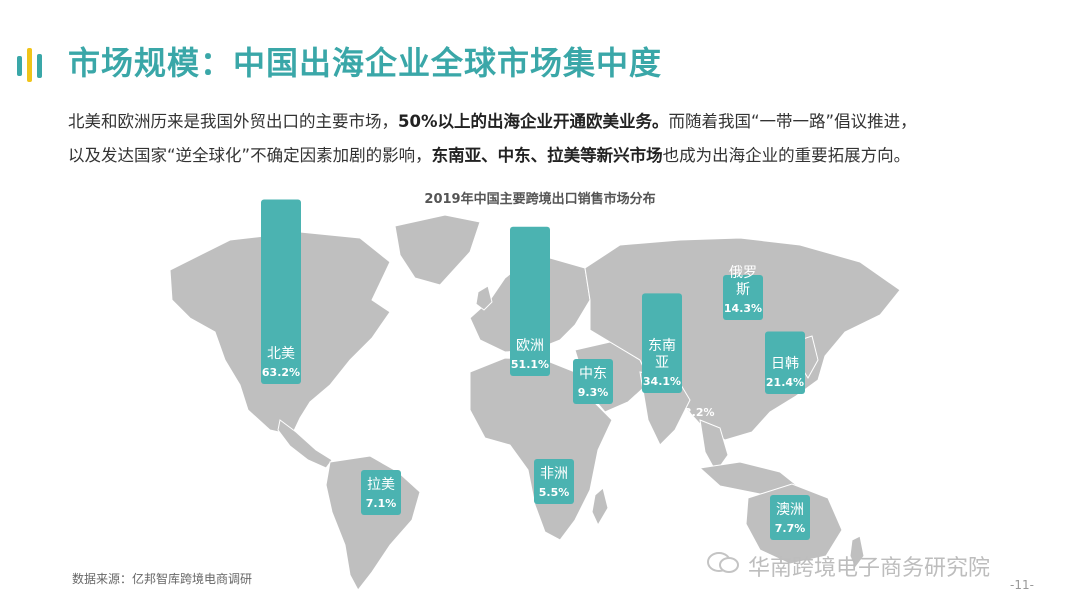 This screenshot has width=1080, height=608. What do you see at coordinates (530, 301) in the screenshot?
I see `bar-europe` at bounding box center [530, 301].